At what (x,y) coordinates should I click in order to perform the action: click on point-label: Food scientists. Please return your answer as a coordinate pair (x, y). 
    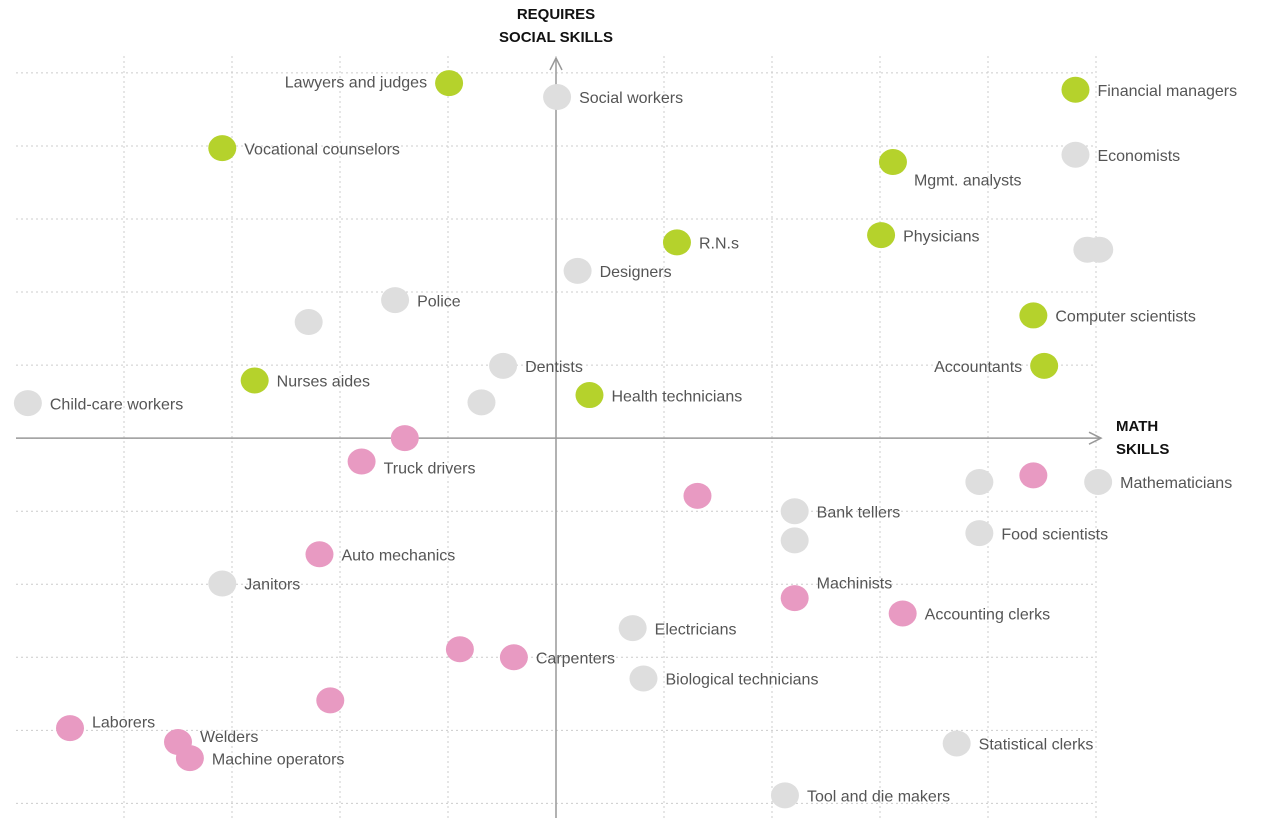
    Looking at the image, I should click on (1054, 534).